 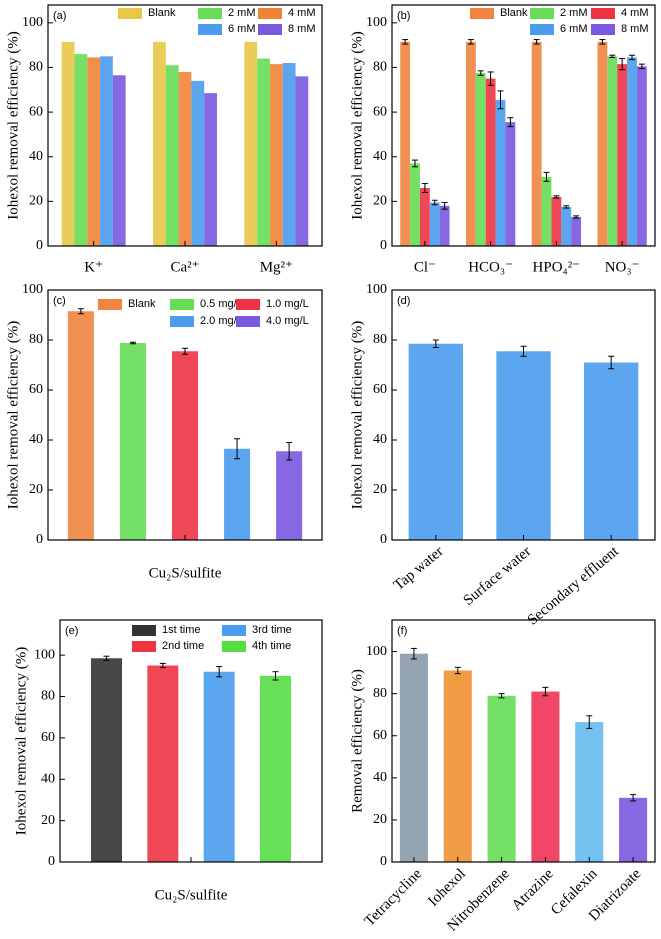 What do you see at coordinates (403, 301) in the screenshot?
I see `panel-label: (d)` at bounding box center [403, 301].